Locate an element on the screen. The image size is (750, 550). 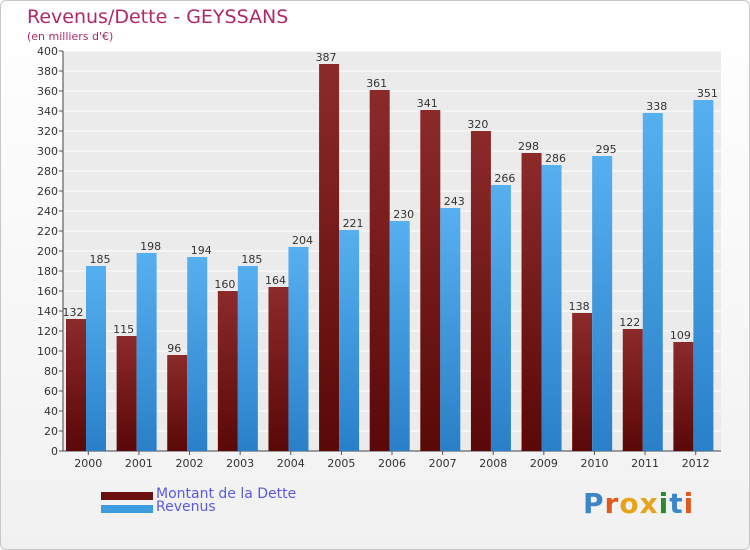
y-tick-label: 260 is located at coordinates (47, 191).